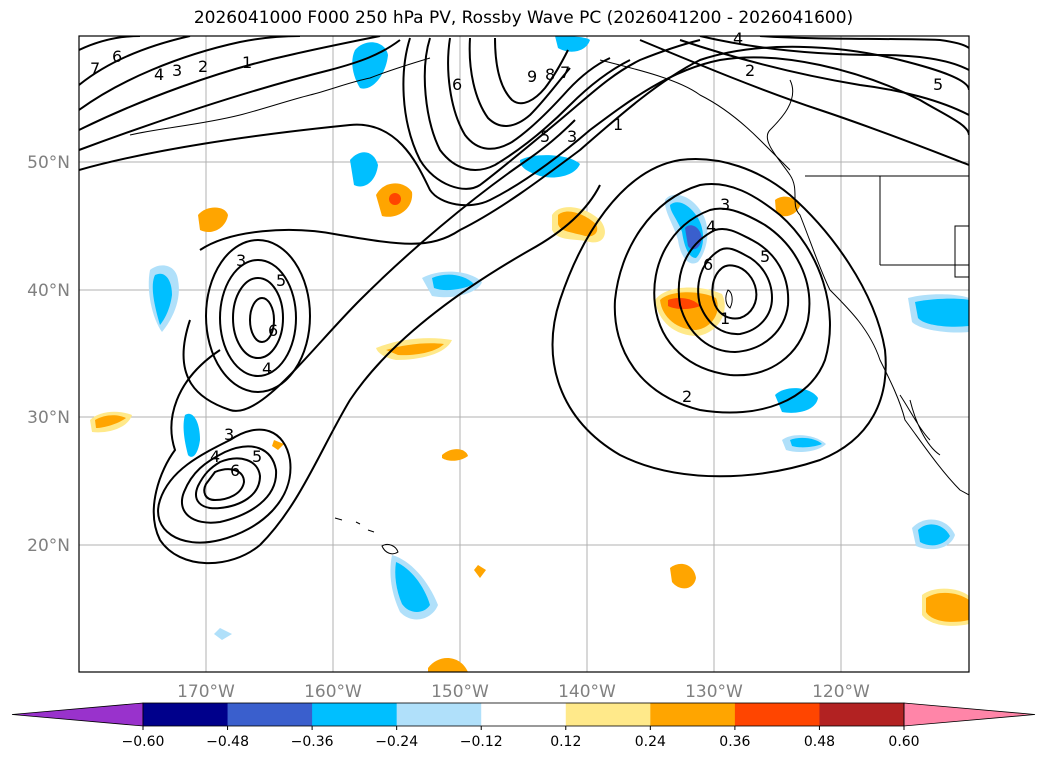  Describe the element at coordinates (396, 742) in the screenshot. I see `colorbar-tick-label: −0.24` at that location.